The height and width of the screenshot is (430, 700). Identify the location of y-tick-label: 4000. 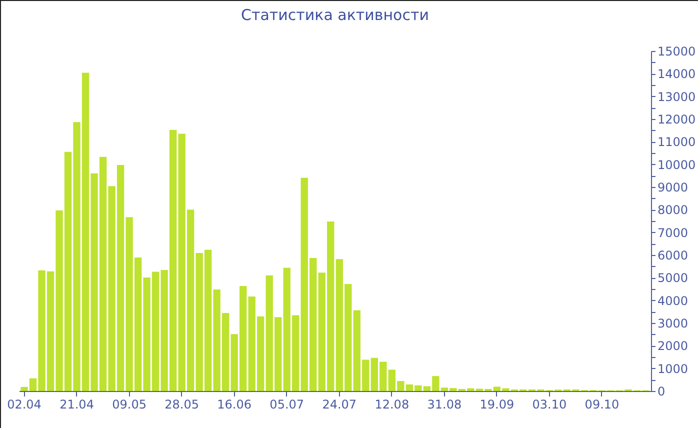
(673, 301).